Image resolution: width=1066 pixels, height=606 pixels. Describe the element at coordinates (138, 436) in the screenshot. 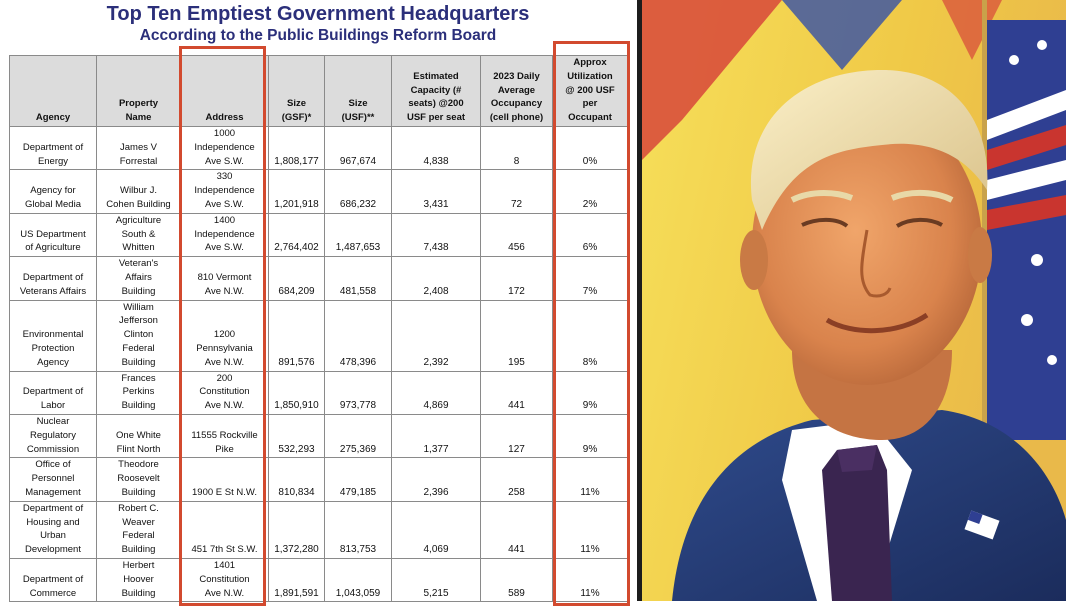

I see `cell-property: One White Flint North` at that location.